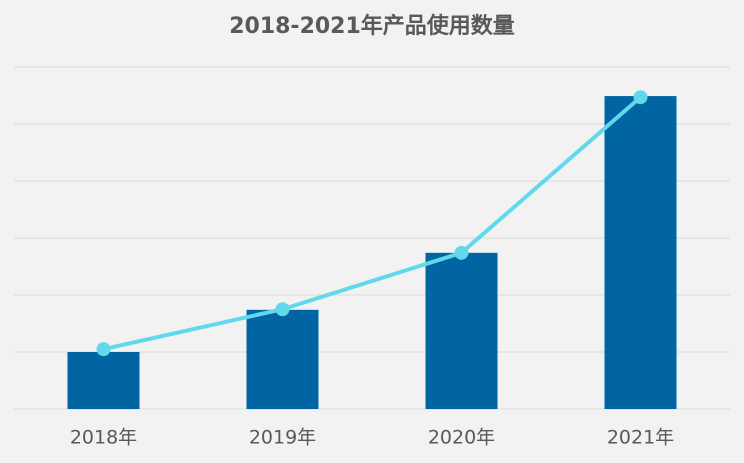 Image resolution: width=744 pixels, height=463 pixels. What do you see at coordinates (372, 26) in the screenshot?
I see `chart-title: 2018-2021年产品使用数量` at bounding box center [372, 26].